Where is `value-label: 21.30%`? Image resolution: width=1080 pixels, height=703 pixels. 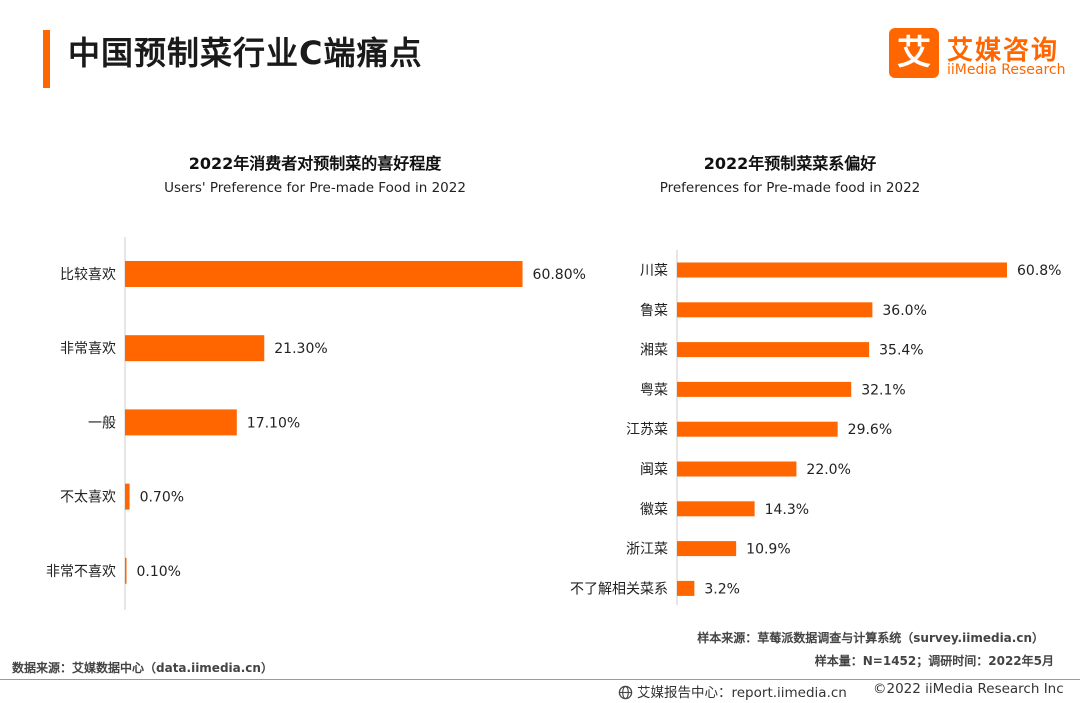
value-label: 21.30% is located at coordinates (300, 349).